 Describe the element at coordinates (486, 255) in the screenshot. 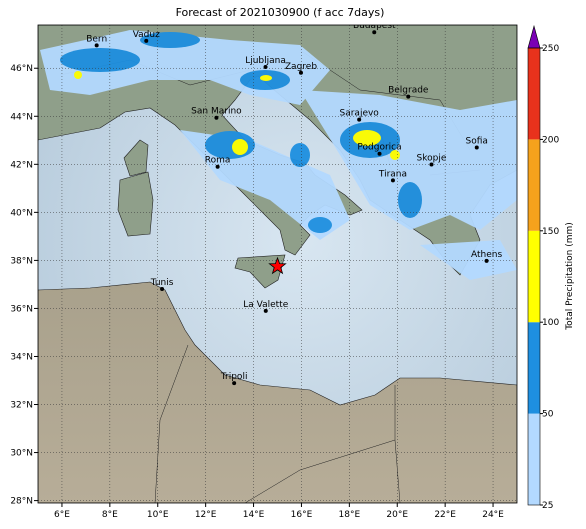

I see `city-label: Athens` at that location.